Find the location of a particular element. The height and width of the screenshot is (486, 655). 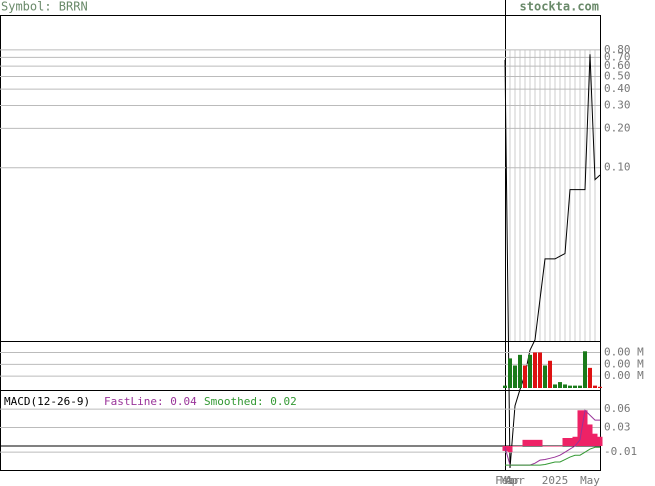

y-tick-label: -0.01 is located at coordinates (620, 451).